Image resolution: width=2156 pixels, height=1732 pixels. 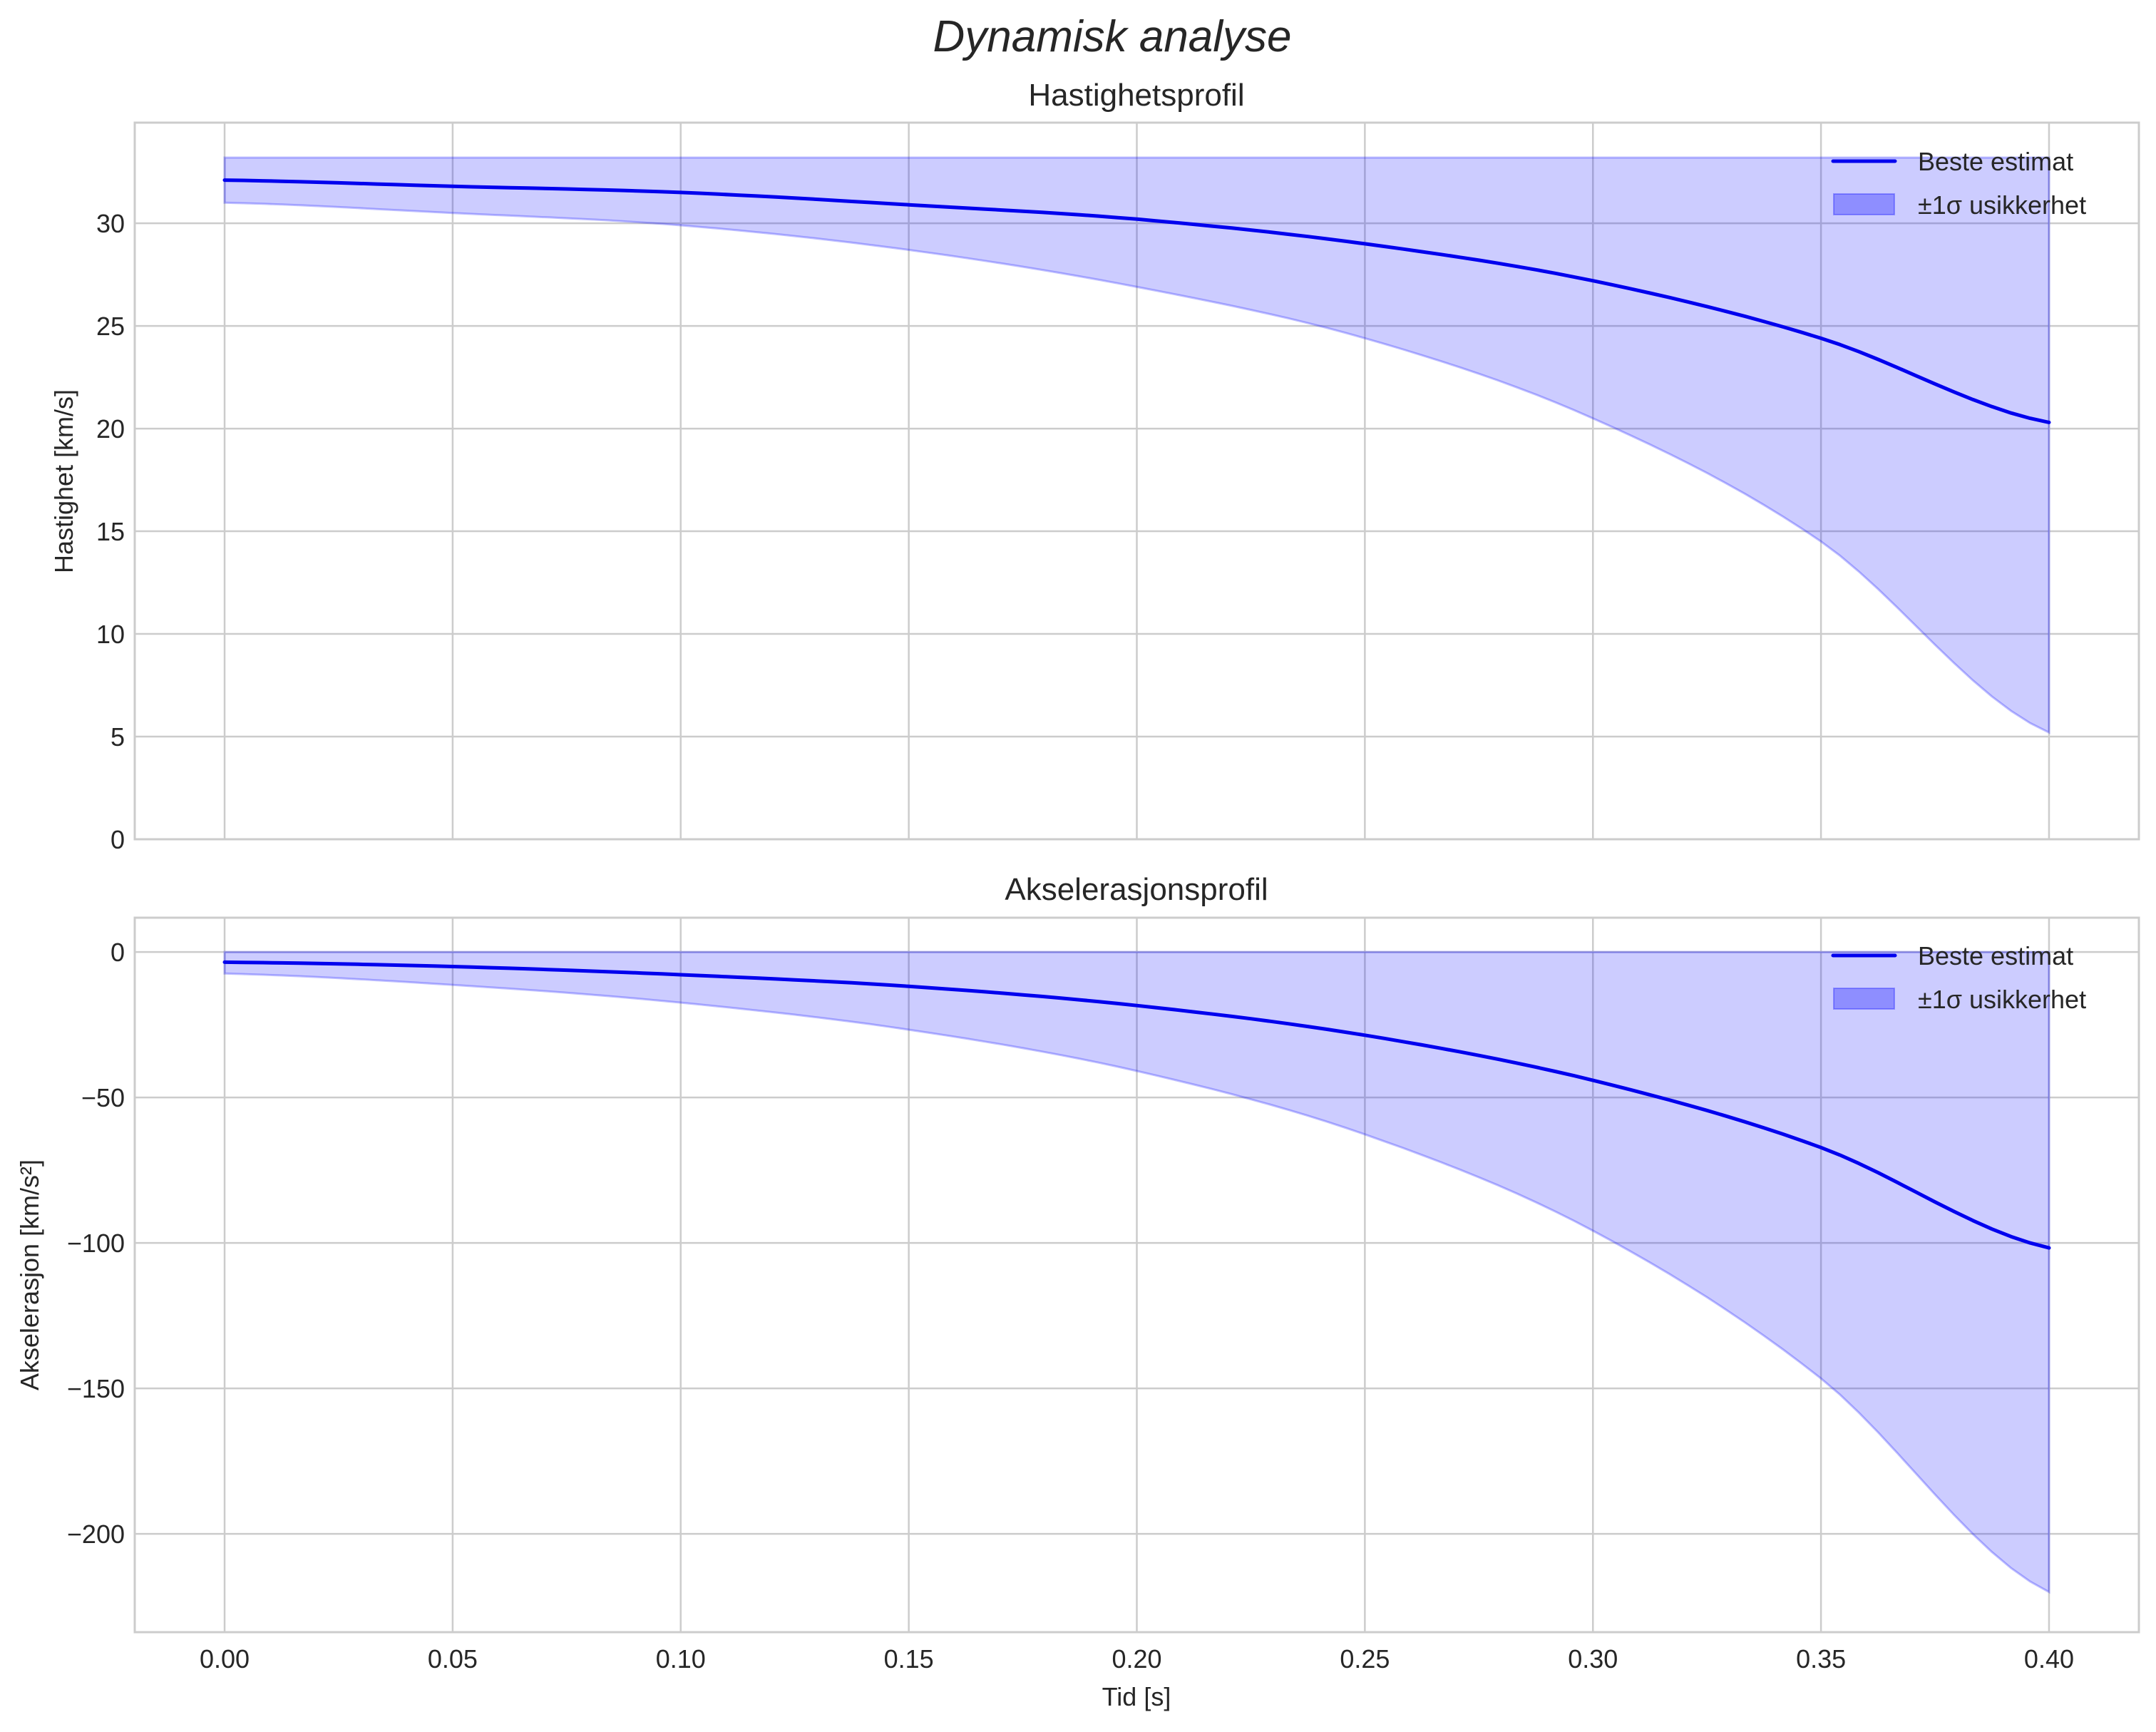 What do you see at coordinates (1958, 183) in the screenshot?
I see `velocity-legend: Beste estimat ±1σ usikkerhet` at bounding box center [1958, 183].